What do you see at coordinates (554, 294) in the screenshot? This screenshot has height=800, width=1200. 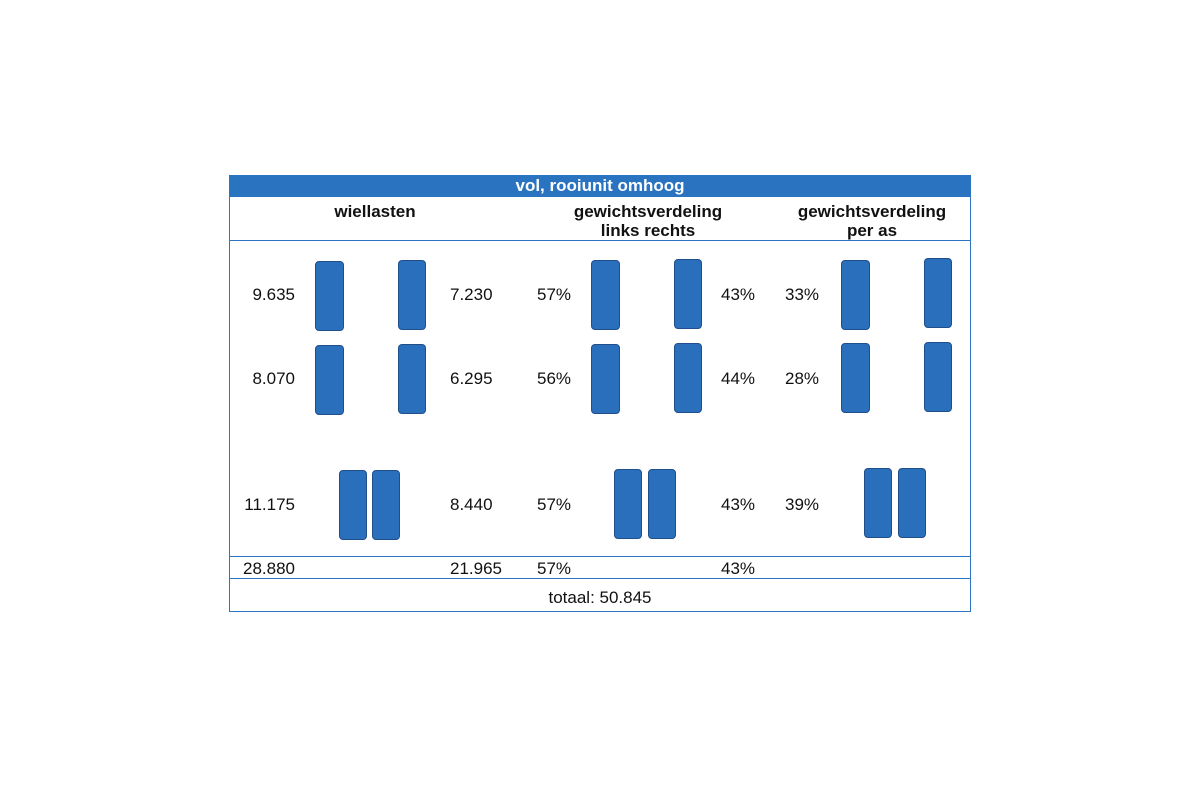 I see `row1-left-pct: 57%` at bounding box center [554, 294].